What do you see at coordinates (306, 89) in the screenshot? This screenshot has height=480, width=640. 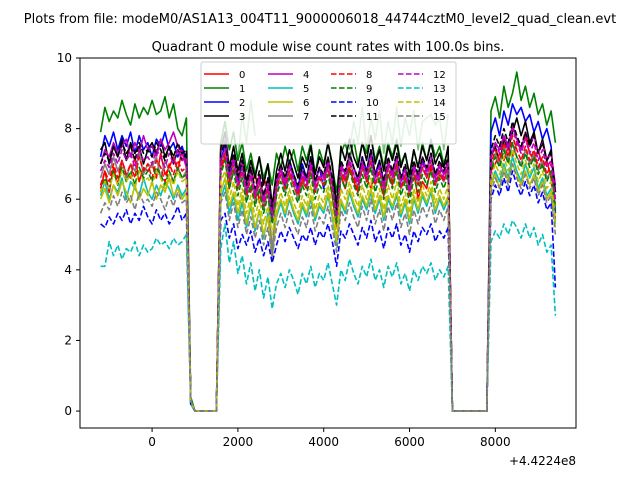 I see `legend-label: 5` at bounding box center [306, 89].